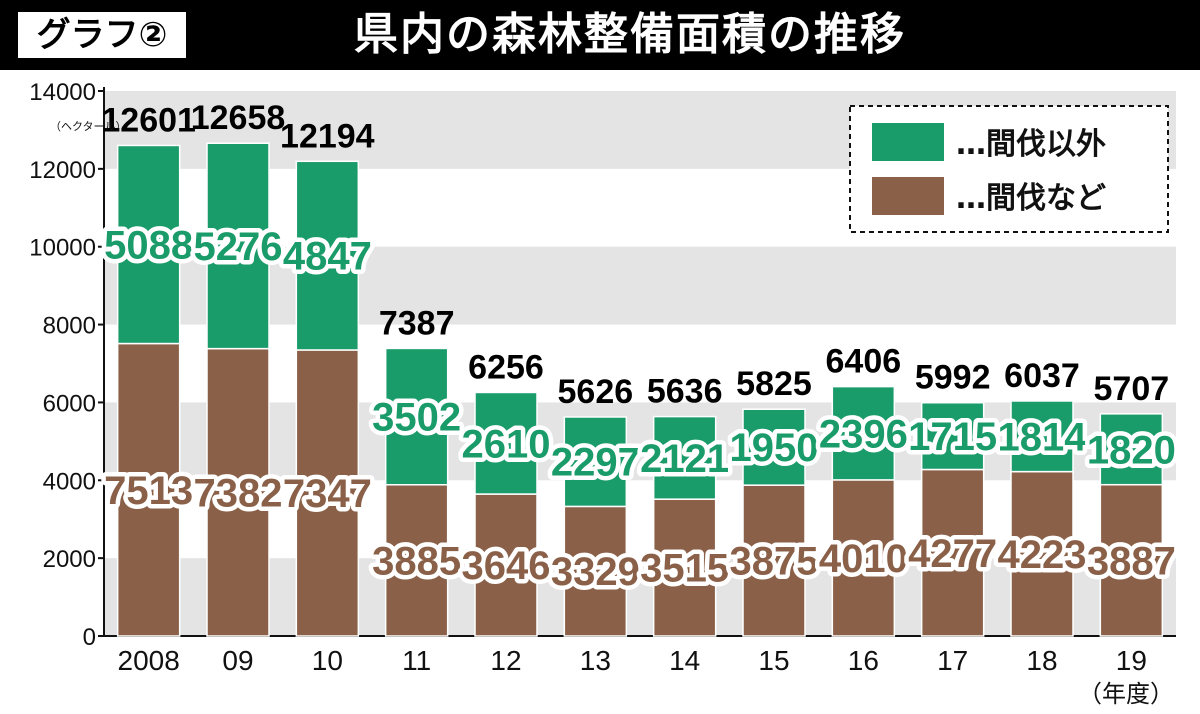 This screenshot has width=1200, height=714. Describe the element at coordinates (416, 660) in the screenshot. I see `x-tick-label: 11` at that location.